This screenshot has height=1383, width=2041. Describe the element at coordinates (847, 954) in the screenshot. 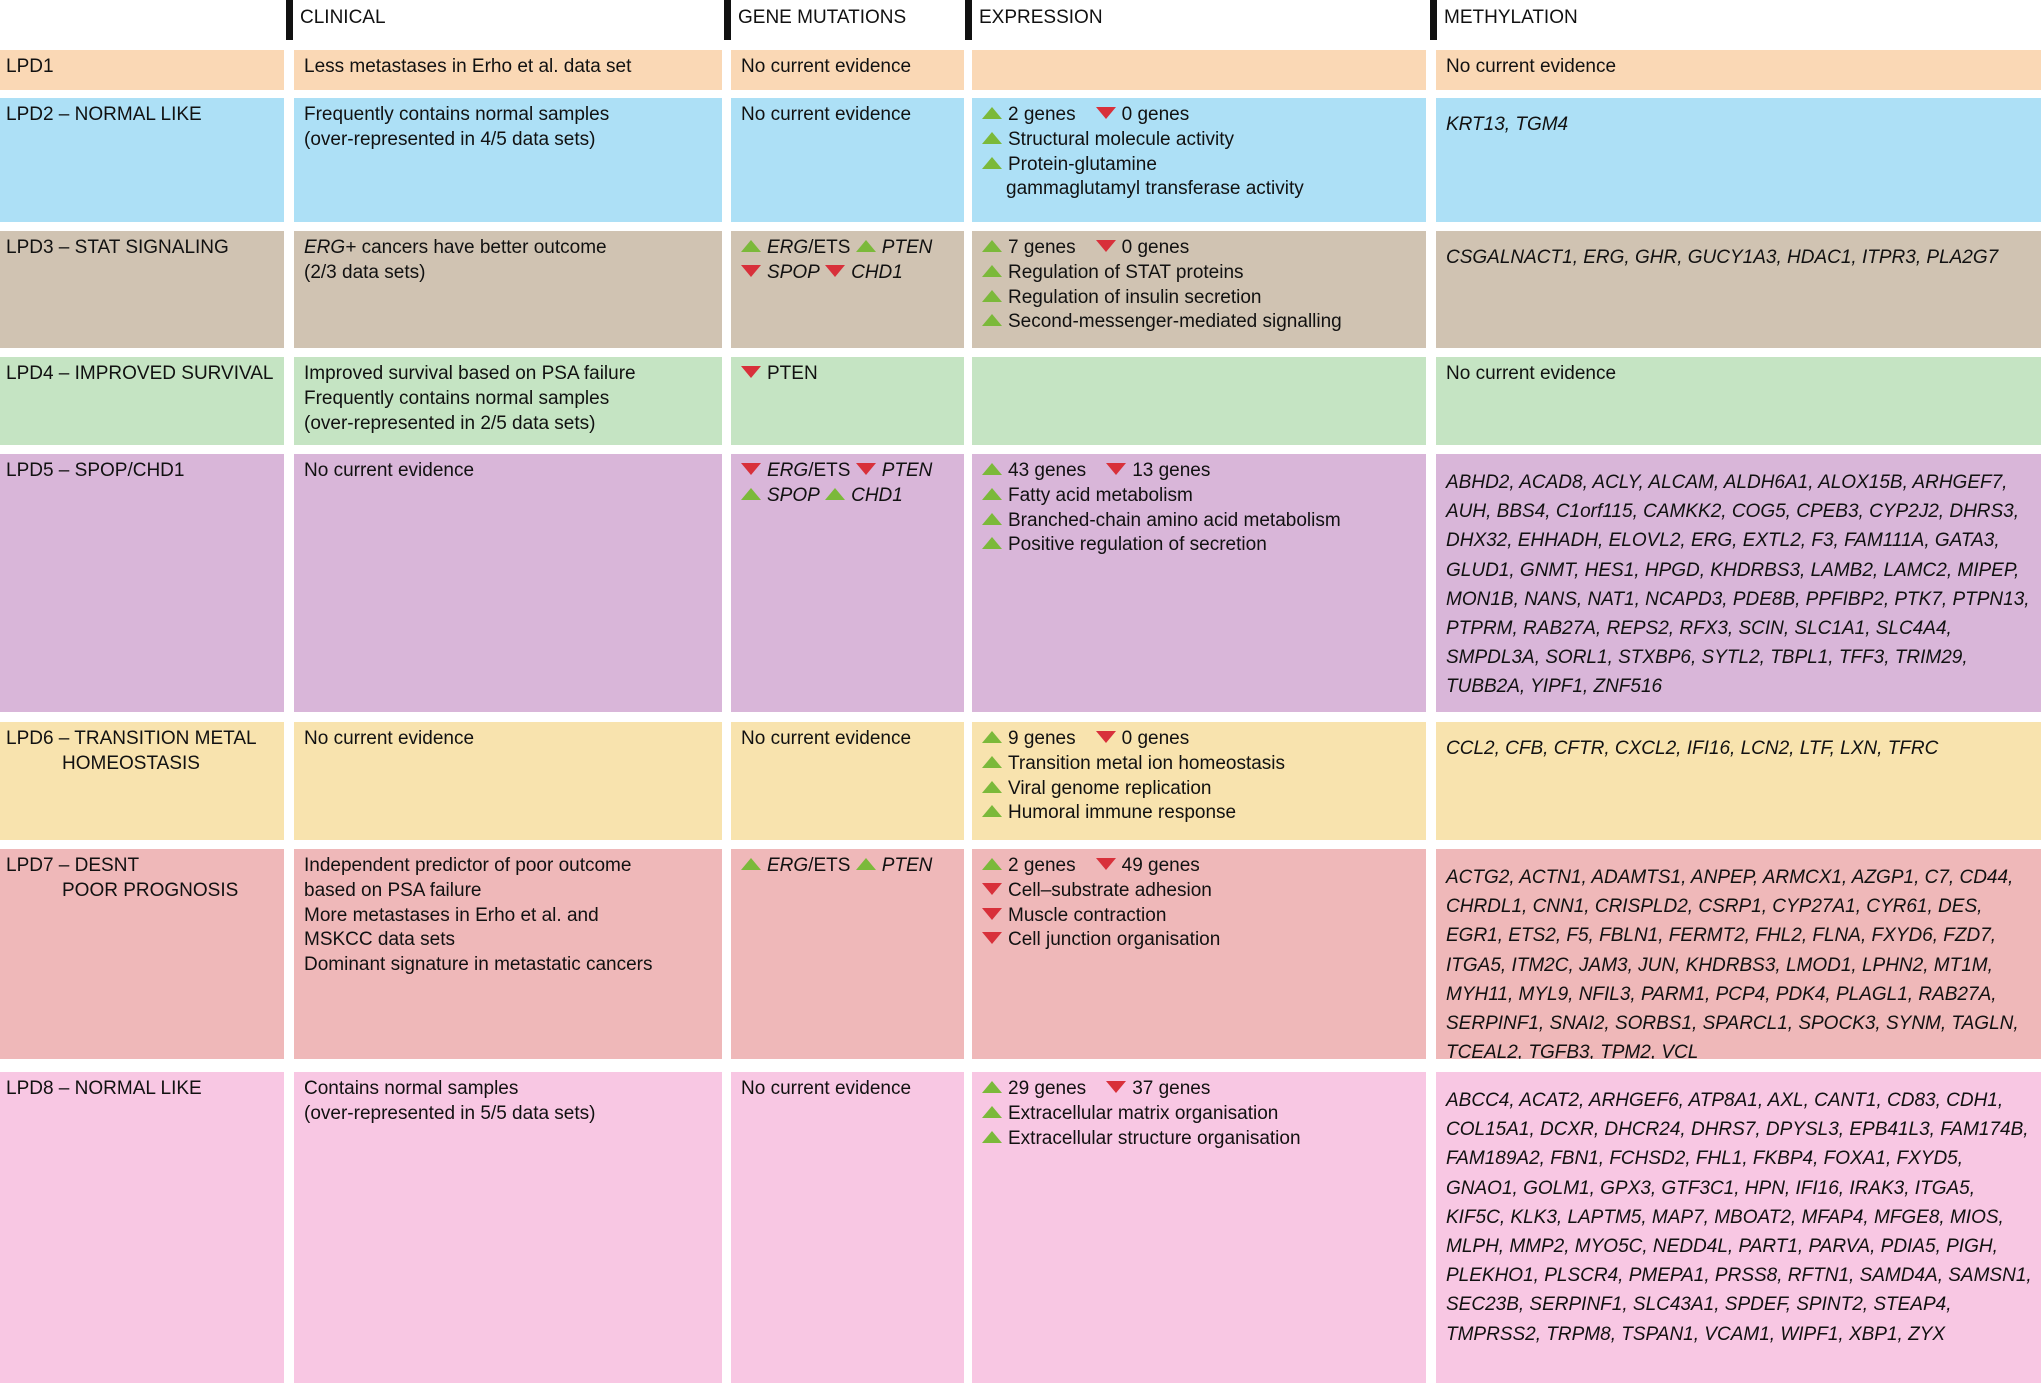

I see `row-lpd7-mutations: ERG/ETS PTEN` at that location.